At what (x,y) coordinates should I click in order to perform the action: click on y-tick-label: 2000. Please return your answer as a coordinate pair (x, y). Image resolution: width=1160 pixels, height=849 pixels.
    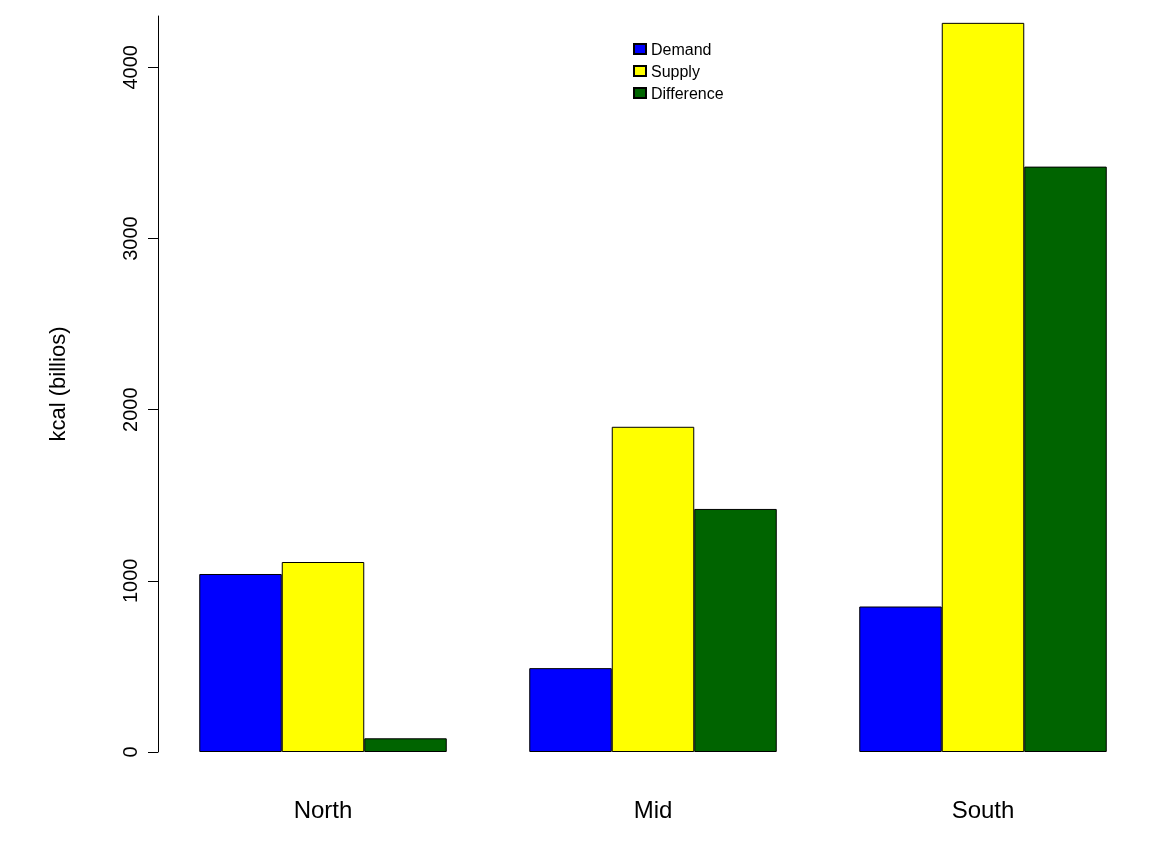
    Looking at the image, I should click on (130, 409).